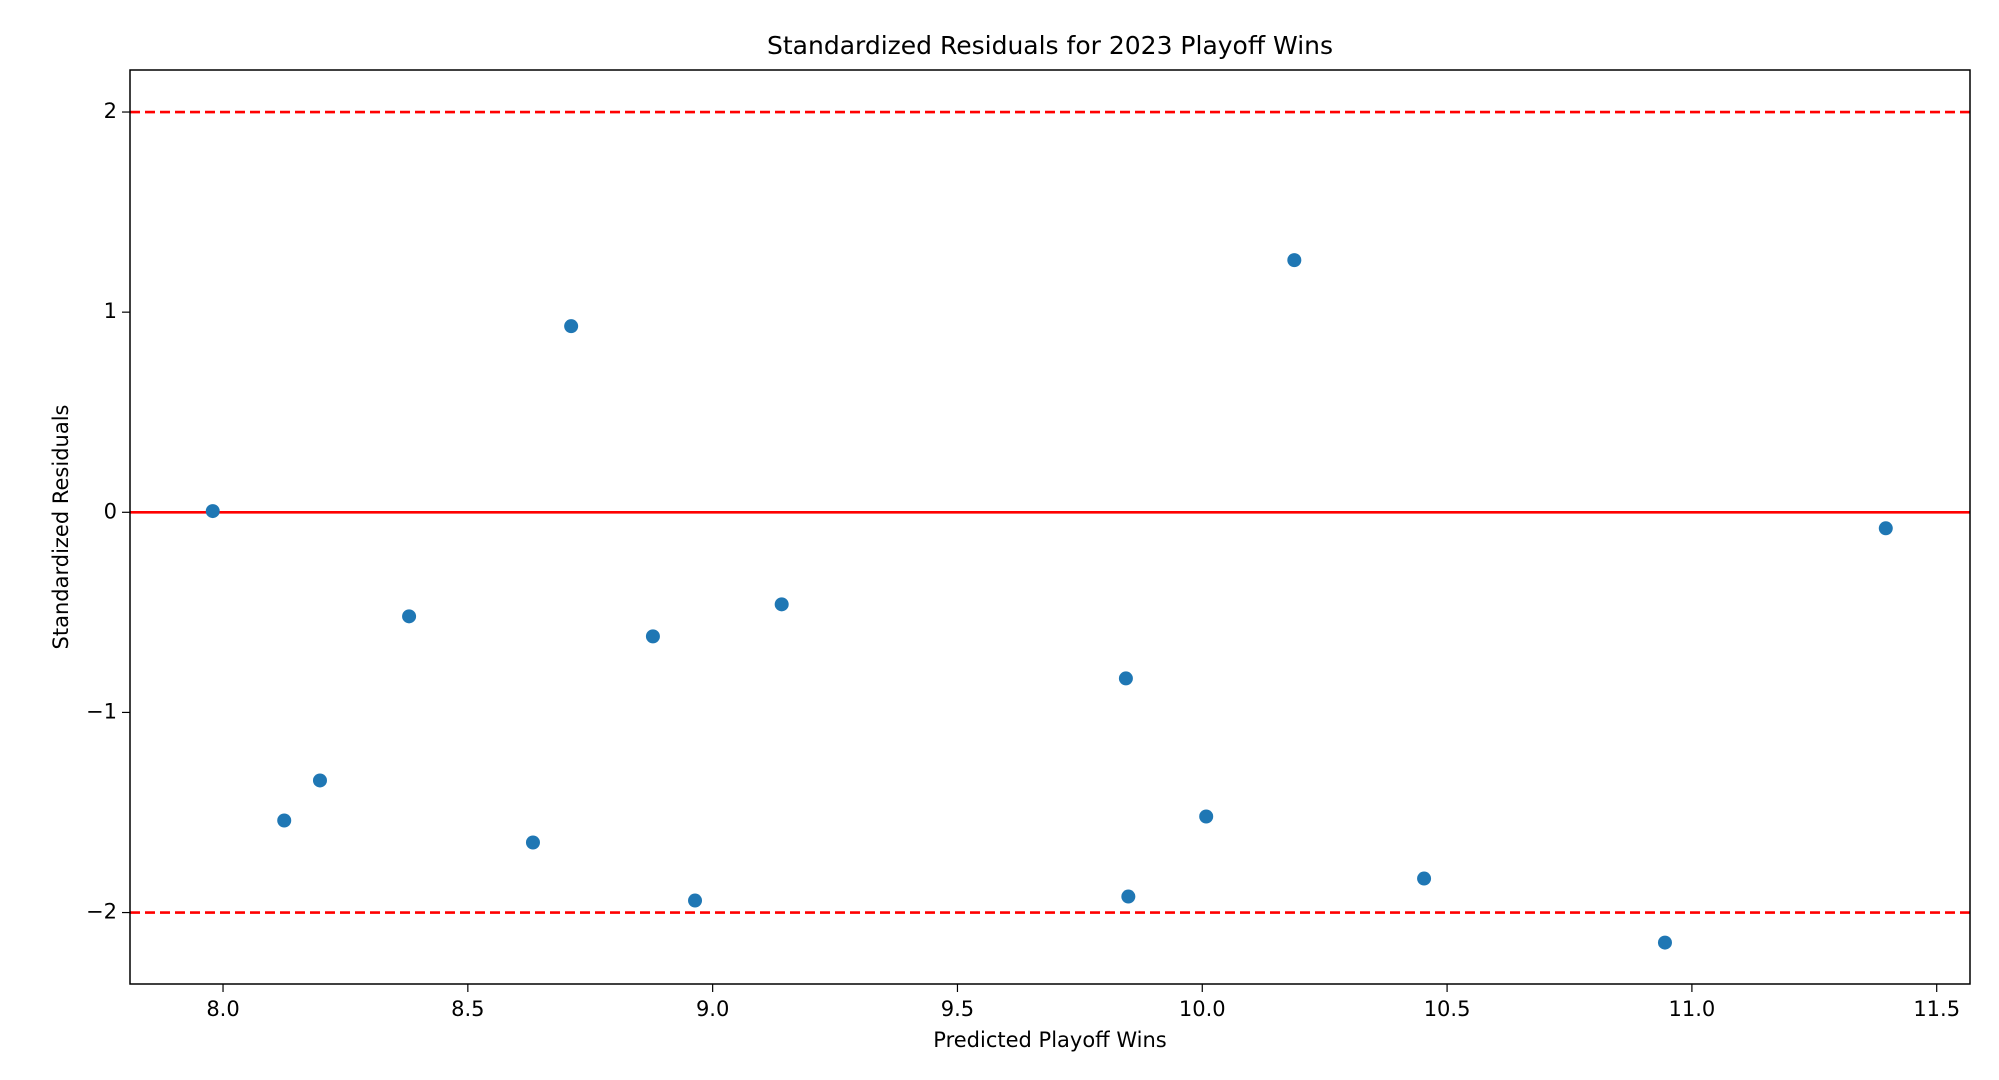 The width and height of the screenshot is (1999, 1080). I want to click on x-tick-label: 10.5, so click(1447, 1009).